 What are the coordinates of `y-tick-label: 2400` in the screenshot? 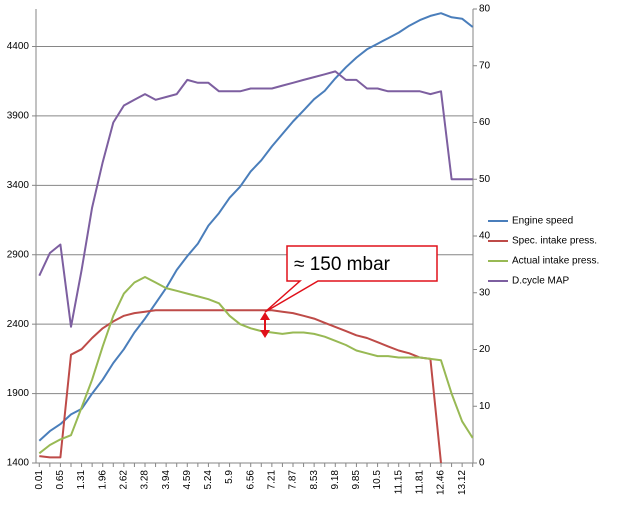 It's located at (18, 324).